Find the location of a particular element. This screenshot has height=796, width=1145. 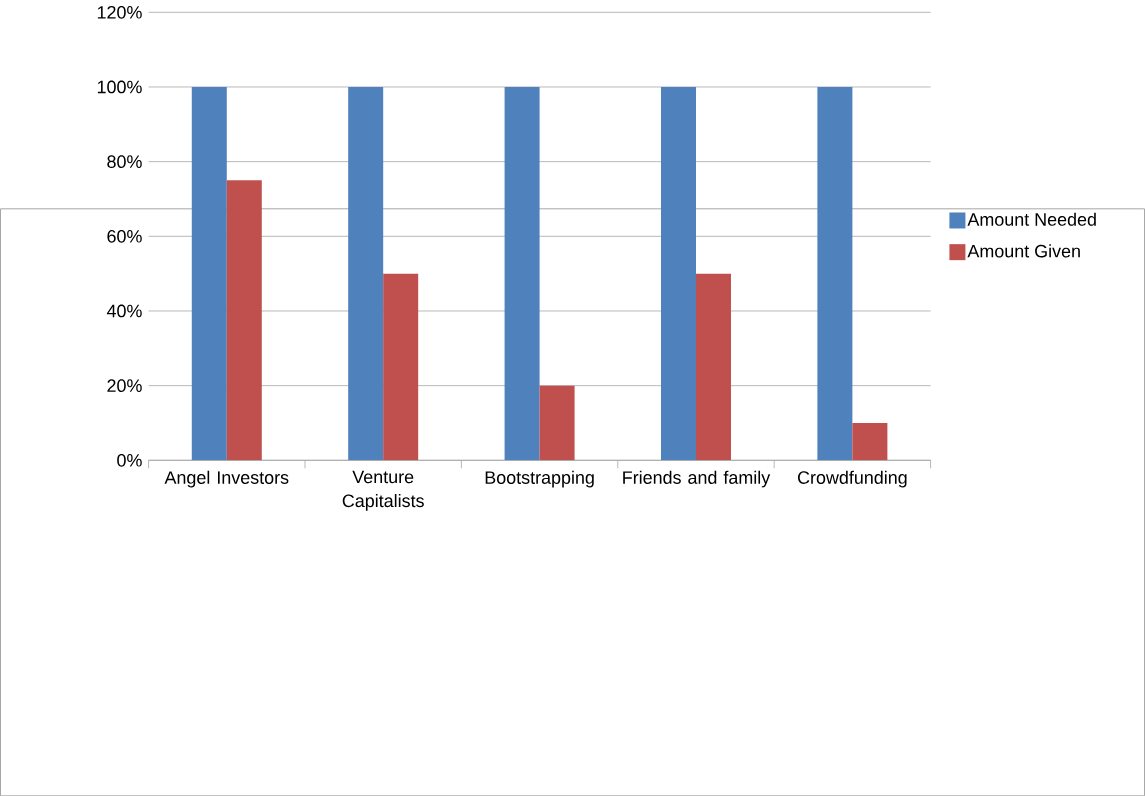

y-tick-label: 120% is located at coordinates (119, 12).